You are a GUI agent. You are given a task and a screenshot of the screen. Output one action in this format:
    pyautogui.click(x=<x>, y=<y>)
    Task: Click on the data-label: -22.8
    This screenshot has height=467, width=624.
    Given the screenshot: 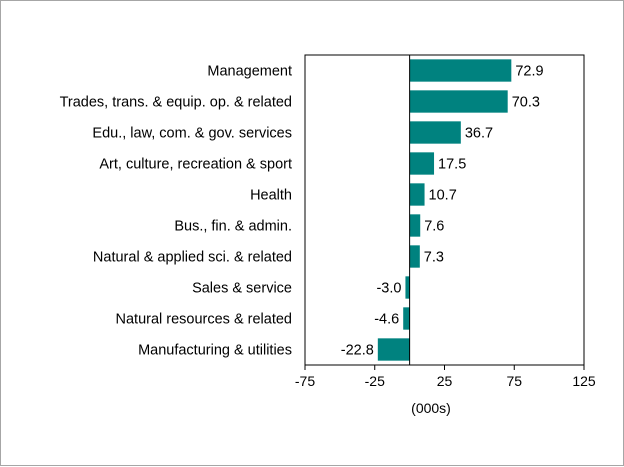 What is the action you would take?
    pyautogui.click(x=357, y=351)
    